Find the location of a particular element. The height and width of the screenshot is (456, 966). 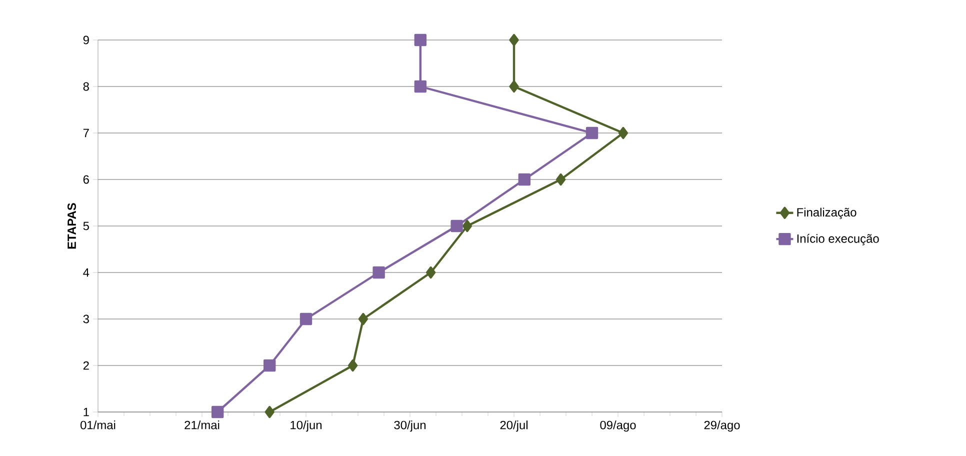

x-tick-label: 09/ago is located at coordinates (618, 426).